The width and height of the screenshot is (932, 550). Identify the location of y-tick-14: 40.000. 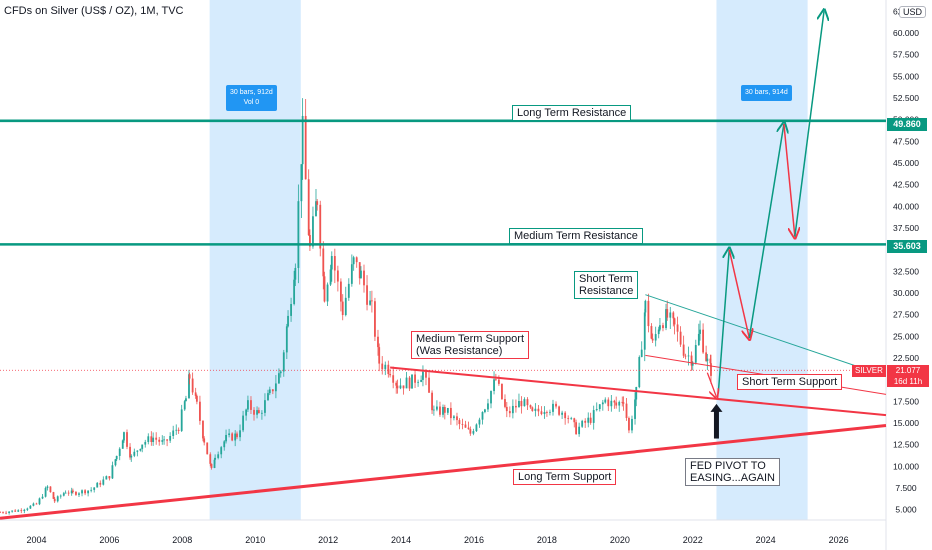
(906, 206).